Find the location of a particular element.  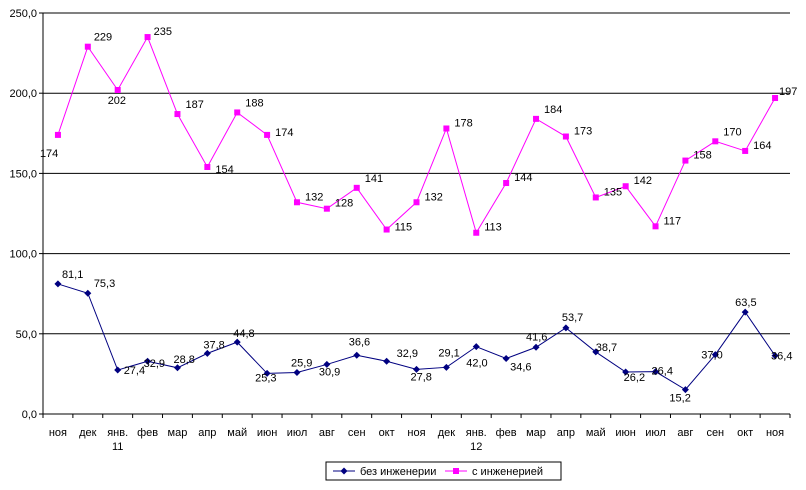

x-tick-label: фев is located at coordinates (506, 433).